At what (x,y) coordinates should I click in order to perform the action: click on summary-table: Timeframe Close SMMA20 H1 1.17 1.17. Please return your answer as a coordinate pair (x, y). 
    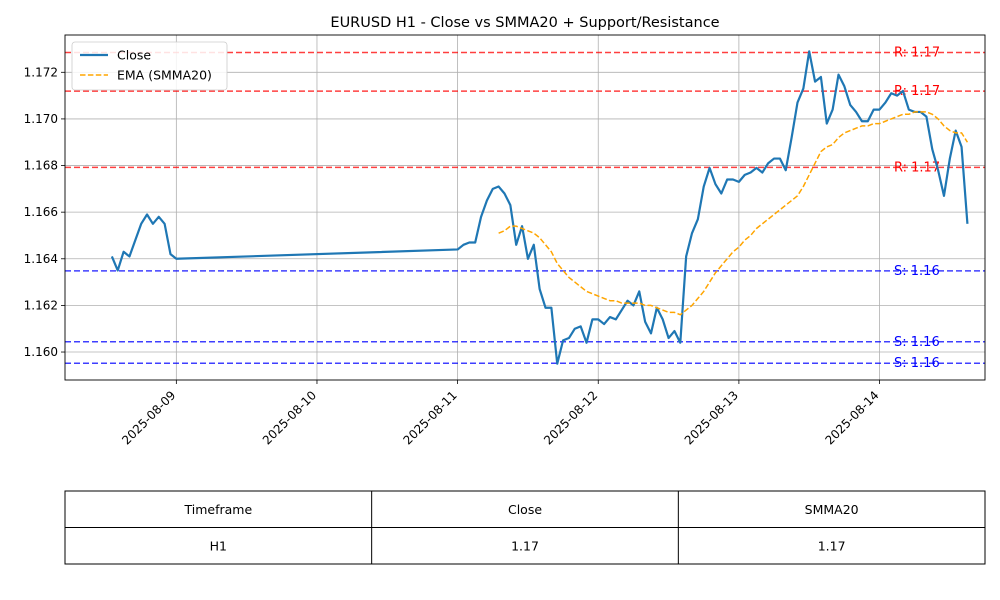
    Looking at the image, I should click on (525, 527).